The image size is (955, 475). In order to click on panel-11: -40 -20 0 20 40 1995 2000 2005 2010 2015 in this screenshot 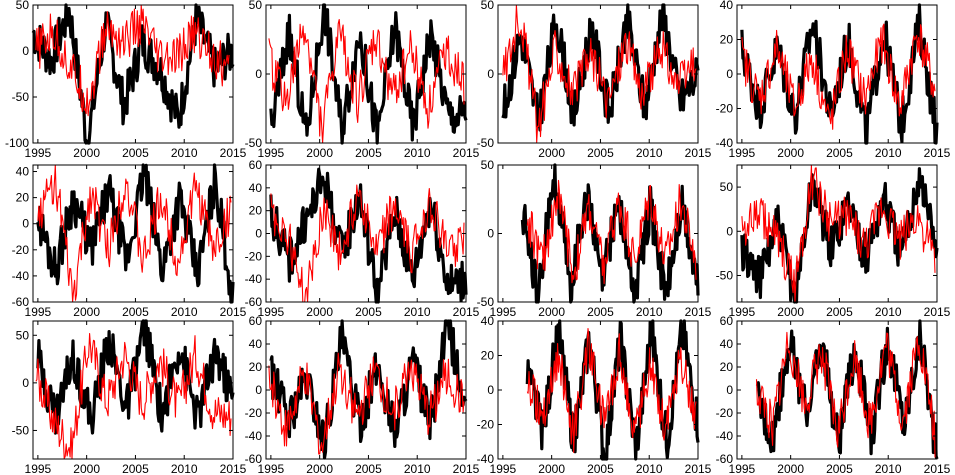, I will do `click(594, 394)`.